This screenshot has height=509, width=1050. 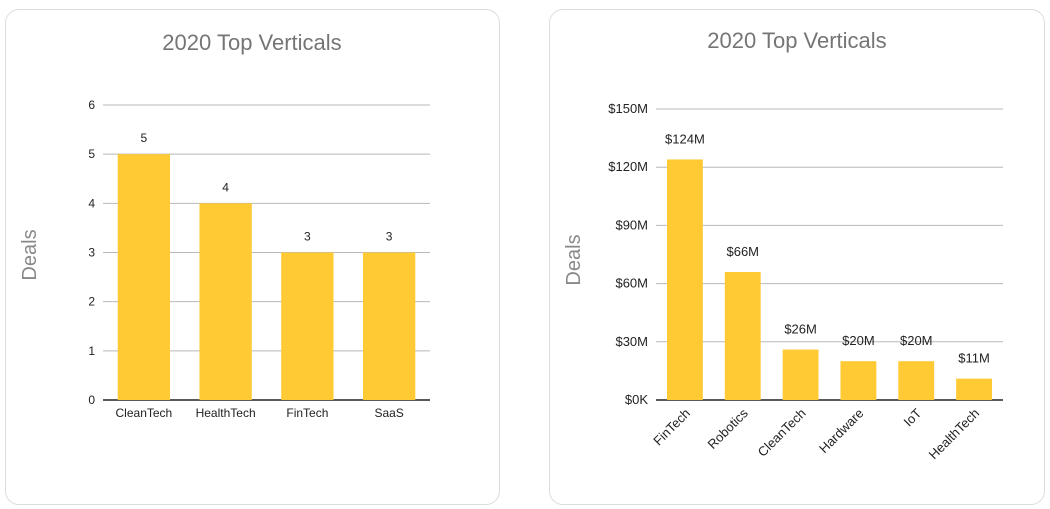 What do you see at coordinates (225, 187) in the screenshot?
I see `data-label: 4` at bounding box center [225, 187].